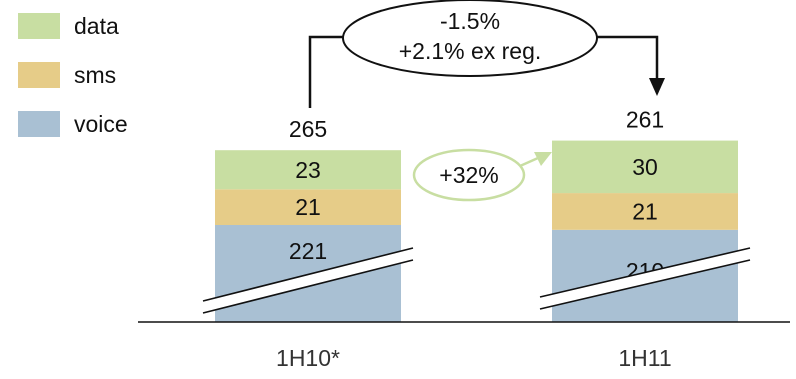  I want to click on data-label-data: 30, so click(645, 167).